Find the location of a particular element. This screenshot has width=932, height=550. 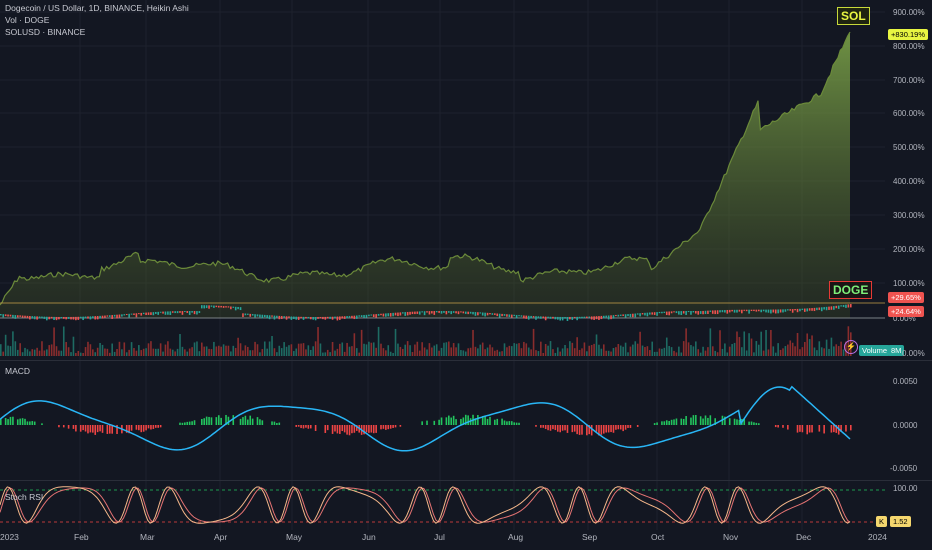

macd-axis-top: 0.0050 is located at coordinates (905, 381).